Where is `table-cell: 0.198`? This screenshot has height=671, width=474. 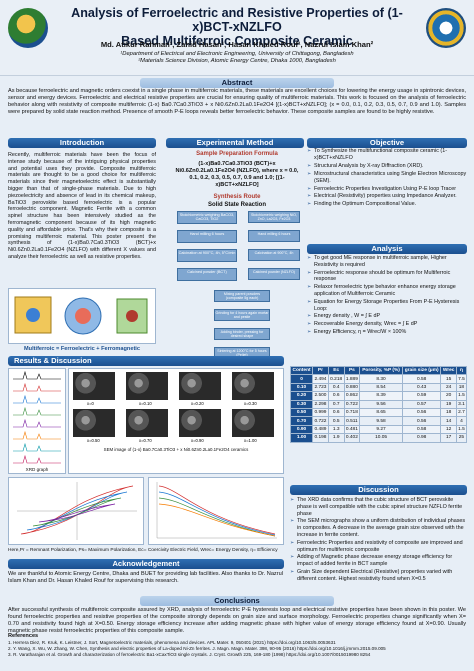 table-cell: 0.198 is located at coordinates (320, 438).